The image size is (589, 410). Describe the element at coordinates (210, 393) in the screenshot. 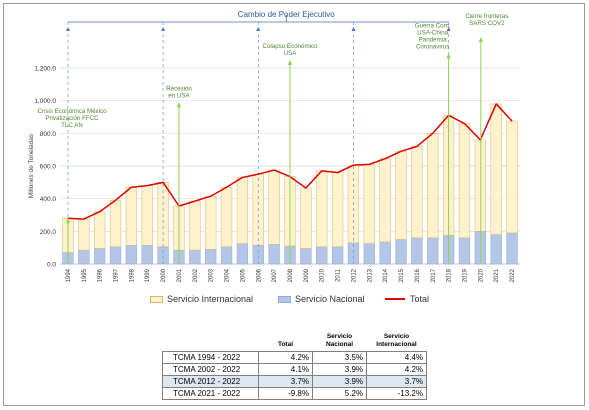

I see `row-label: TCMA 2021 - 2022` at that location.